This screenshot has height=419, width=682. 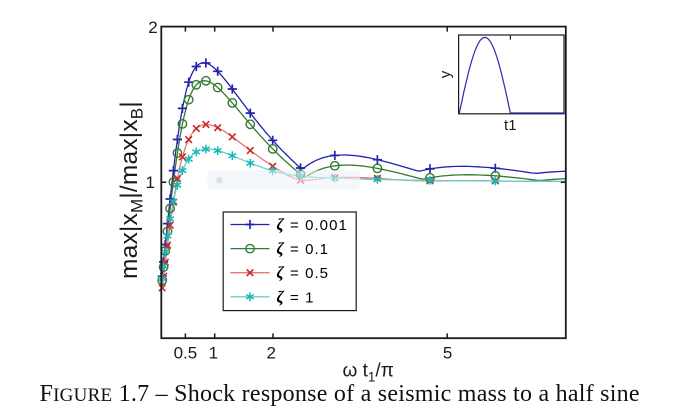 I want to click on svg-text: ζ = 1, so click(x=296, y=296).